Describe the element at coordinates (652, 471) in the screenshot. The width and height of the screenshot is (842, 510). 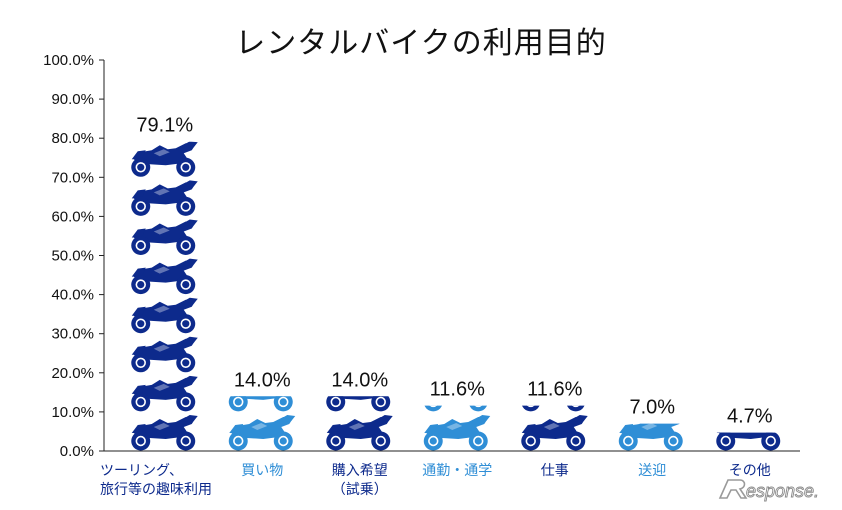
I see `x-tick-label: 送迎` at that location.